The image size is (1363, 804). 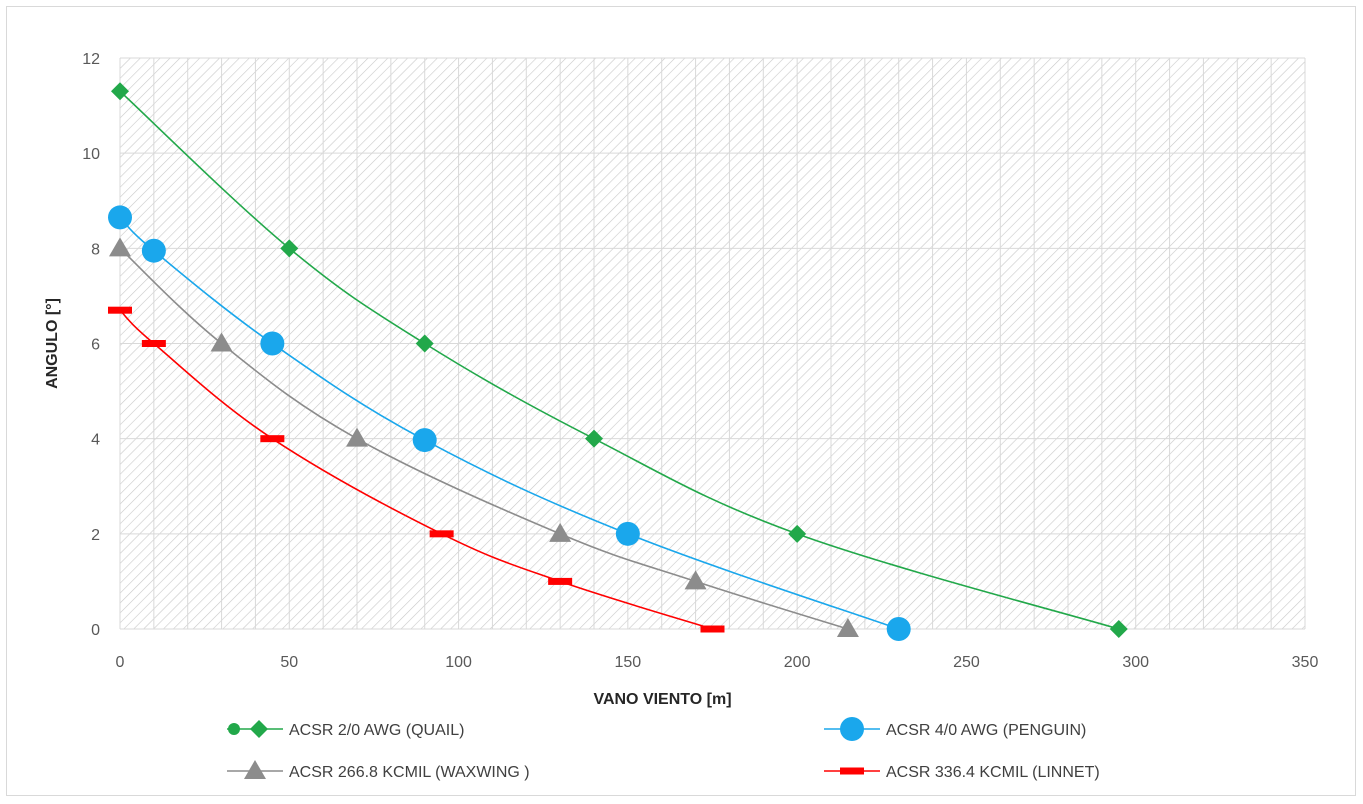 What do you see at coordinates (993, 772) in the screenshot?
I see `legend-label: ACSR 336.4 KCMIL (LINNET)` at bounding box center [993, 772].